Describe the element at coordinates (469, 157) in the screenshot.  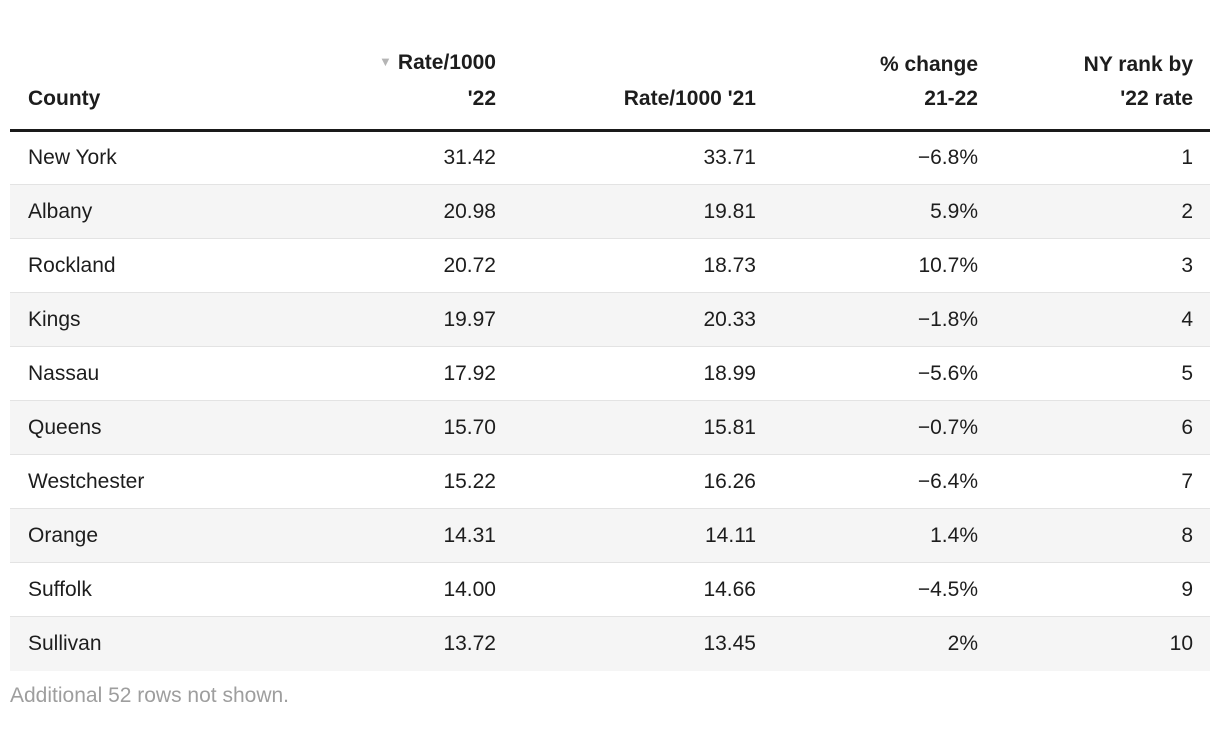
I see `cell-rate-2022: 31.42` at that location.